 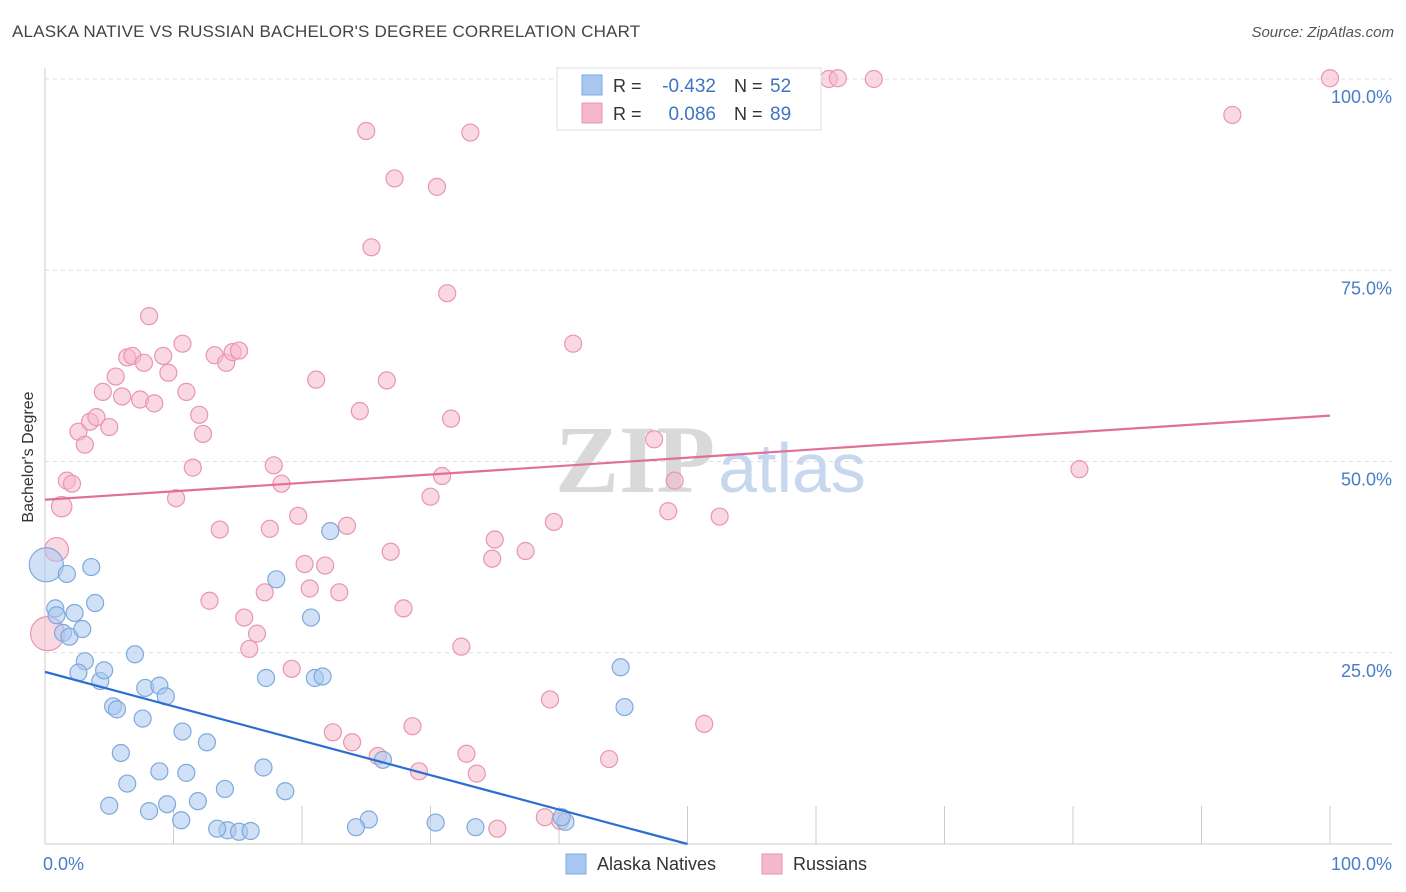 What do you see at coordinates (748, 86) in the screenshot?
I see `legend-n-label-1: N =` at bounding box center [748, 86].